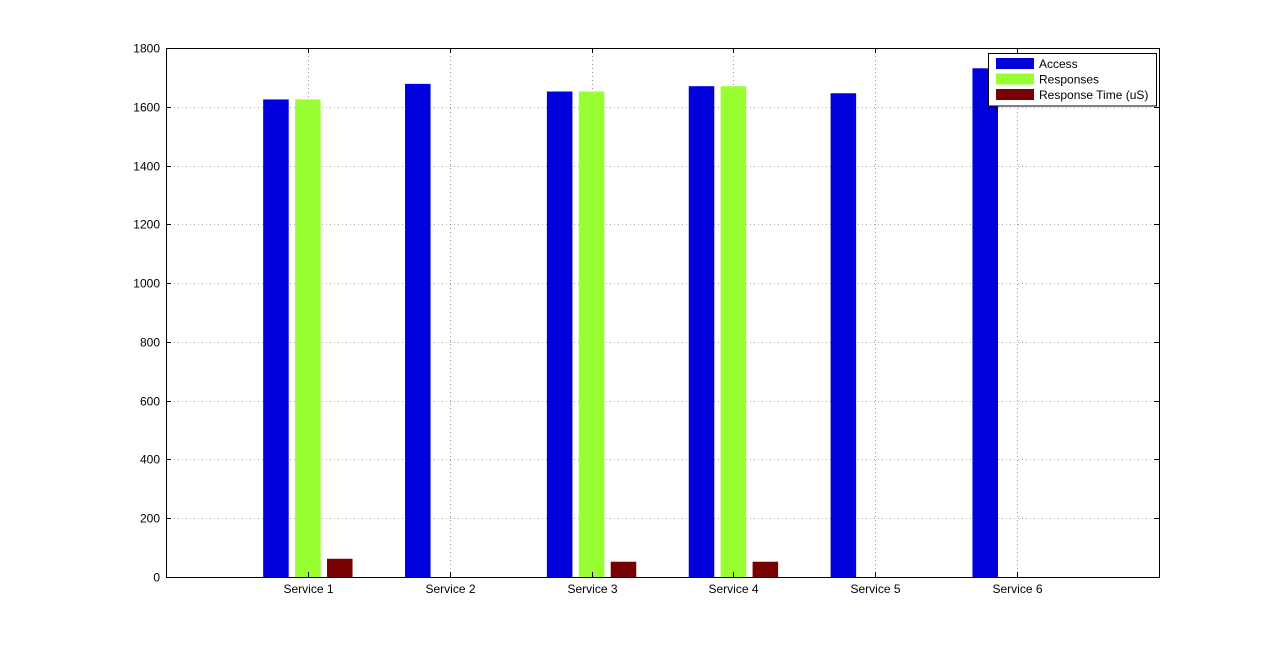 This screenshot has height=654, width=1280. Describe the element at coordinates (146, 108) in the screenshot. I see `y-tick-label: 1600` at that location.